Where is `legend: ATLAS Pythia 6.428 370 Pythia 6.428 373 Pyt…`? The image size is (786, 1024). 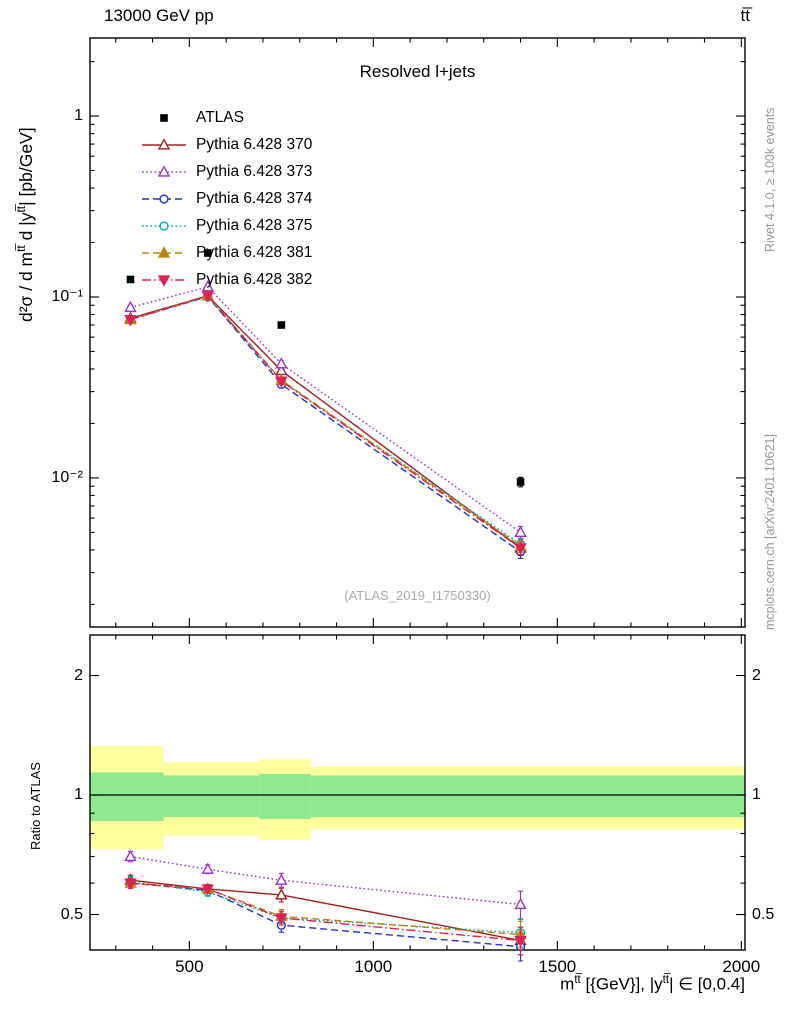 legend: ATLAS Pythia 6.428 370 Pythia 6.428 373 Pyt… is located at coordinates (226, 198).